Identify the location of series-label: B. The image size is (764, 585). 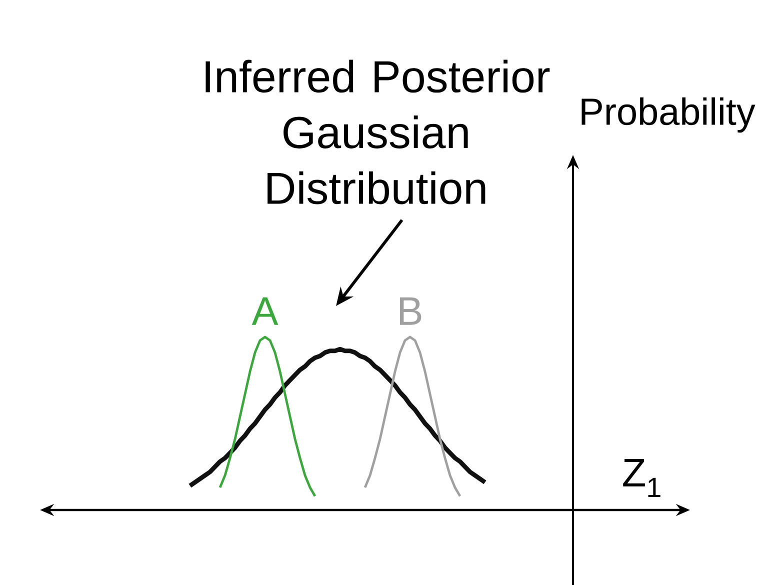
(411, 311).